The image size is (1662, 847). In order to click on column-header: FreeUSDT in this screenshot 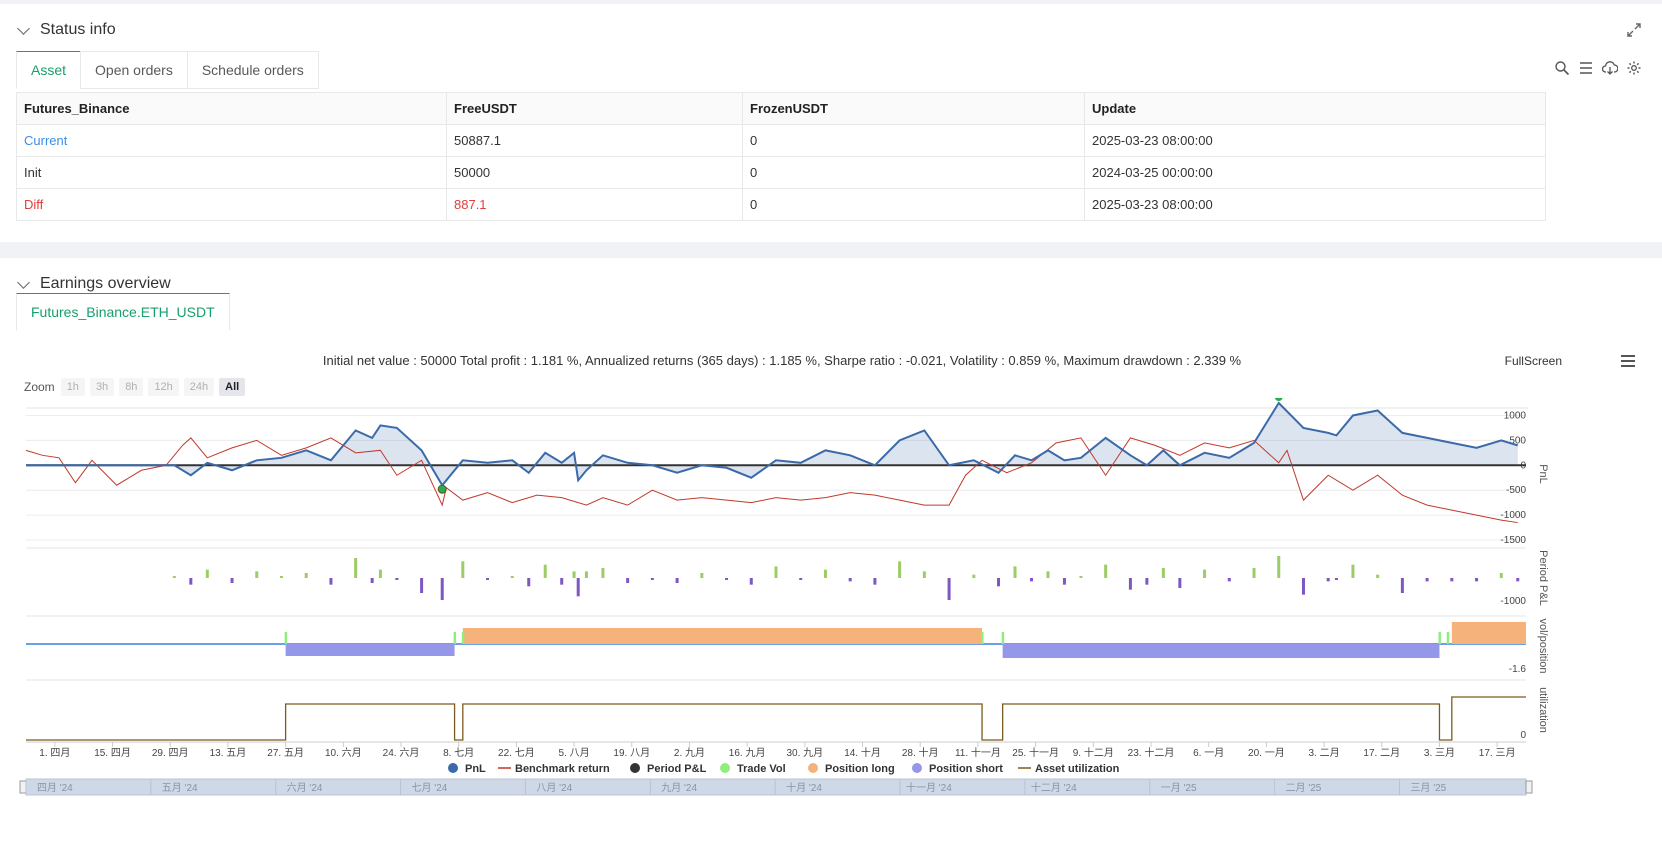, I will do `click(594, 108)`.